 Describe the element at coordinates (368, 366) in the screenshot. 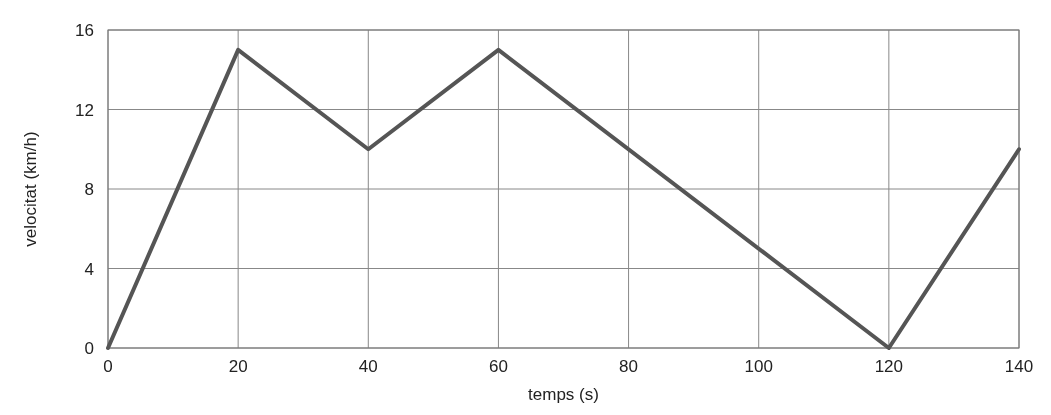

I see `x-tick-label: 40` at that location.